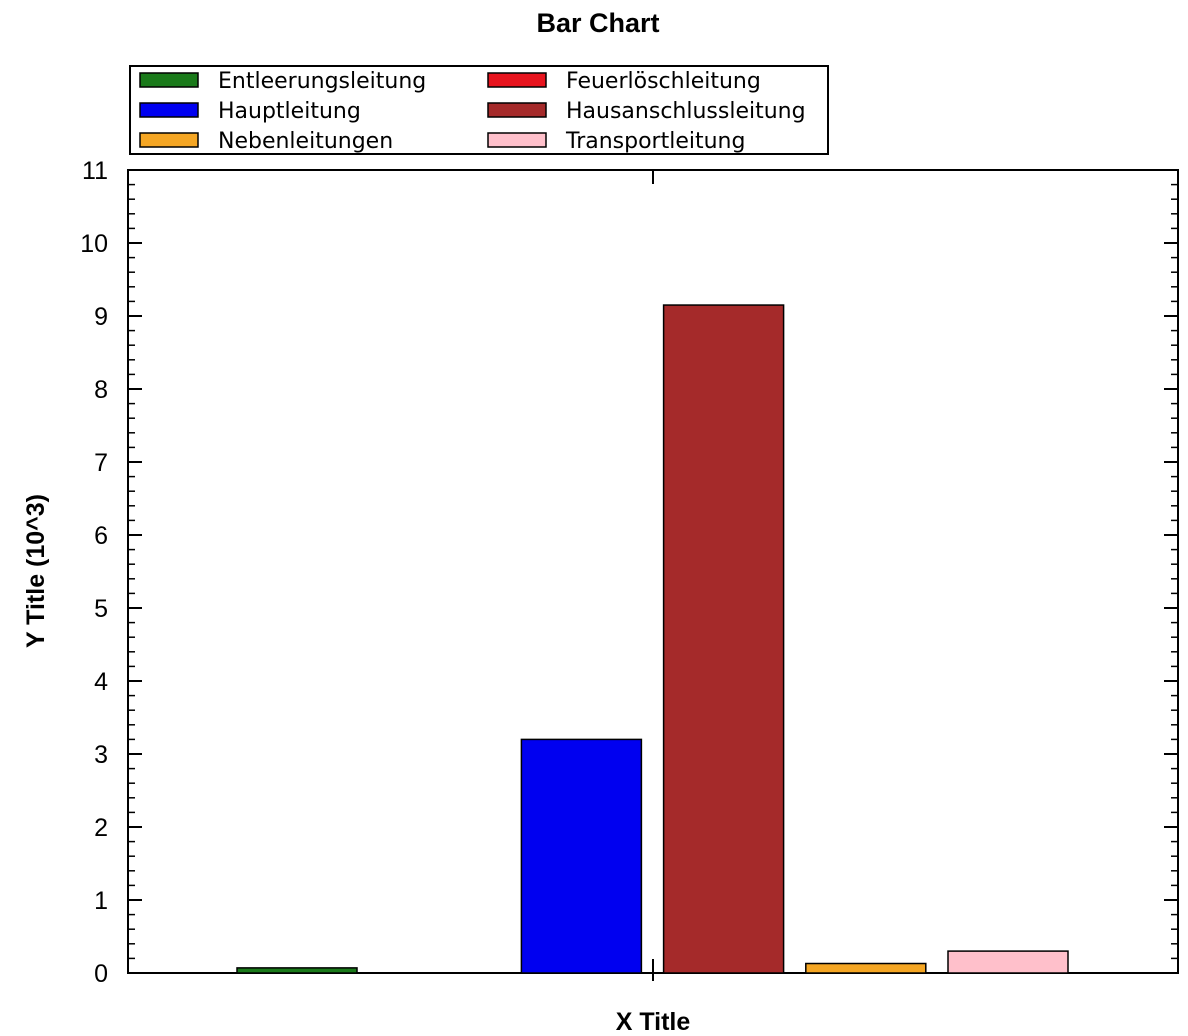 This screenshot has width=1188, height=1036. I want to click on y-tick-label: 11, so click(95, 171).